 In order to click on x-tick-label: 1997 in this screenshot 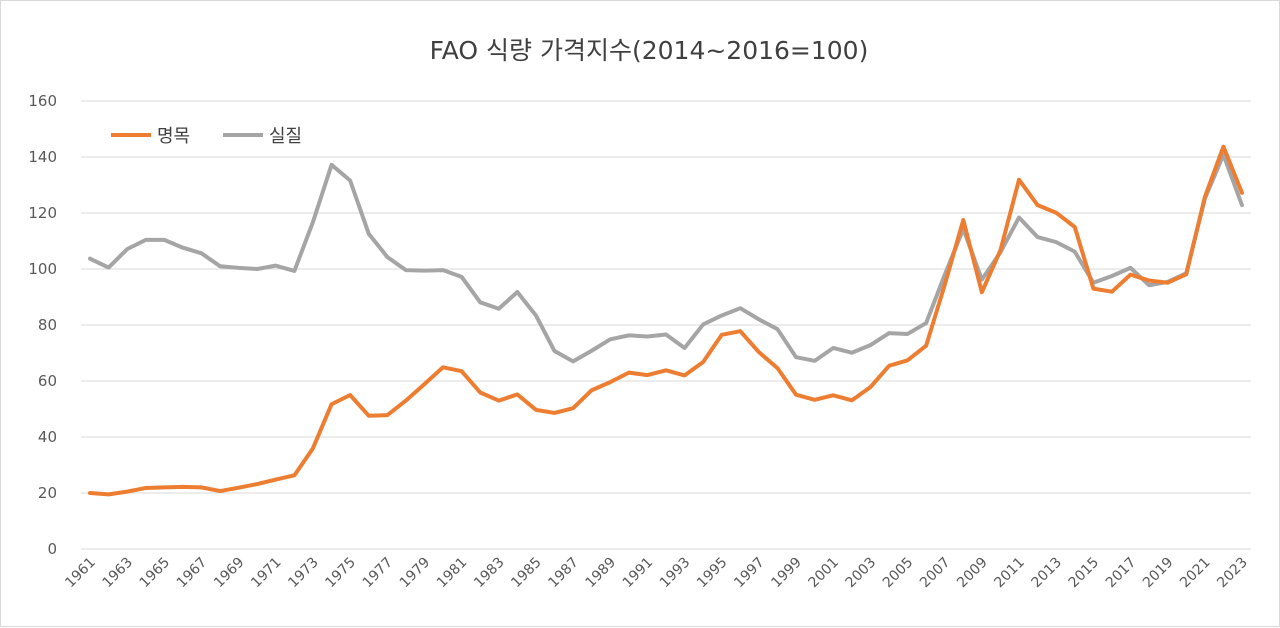, I will do `click(749, 573)`.